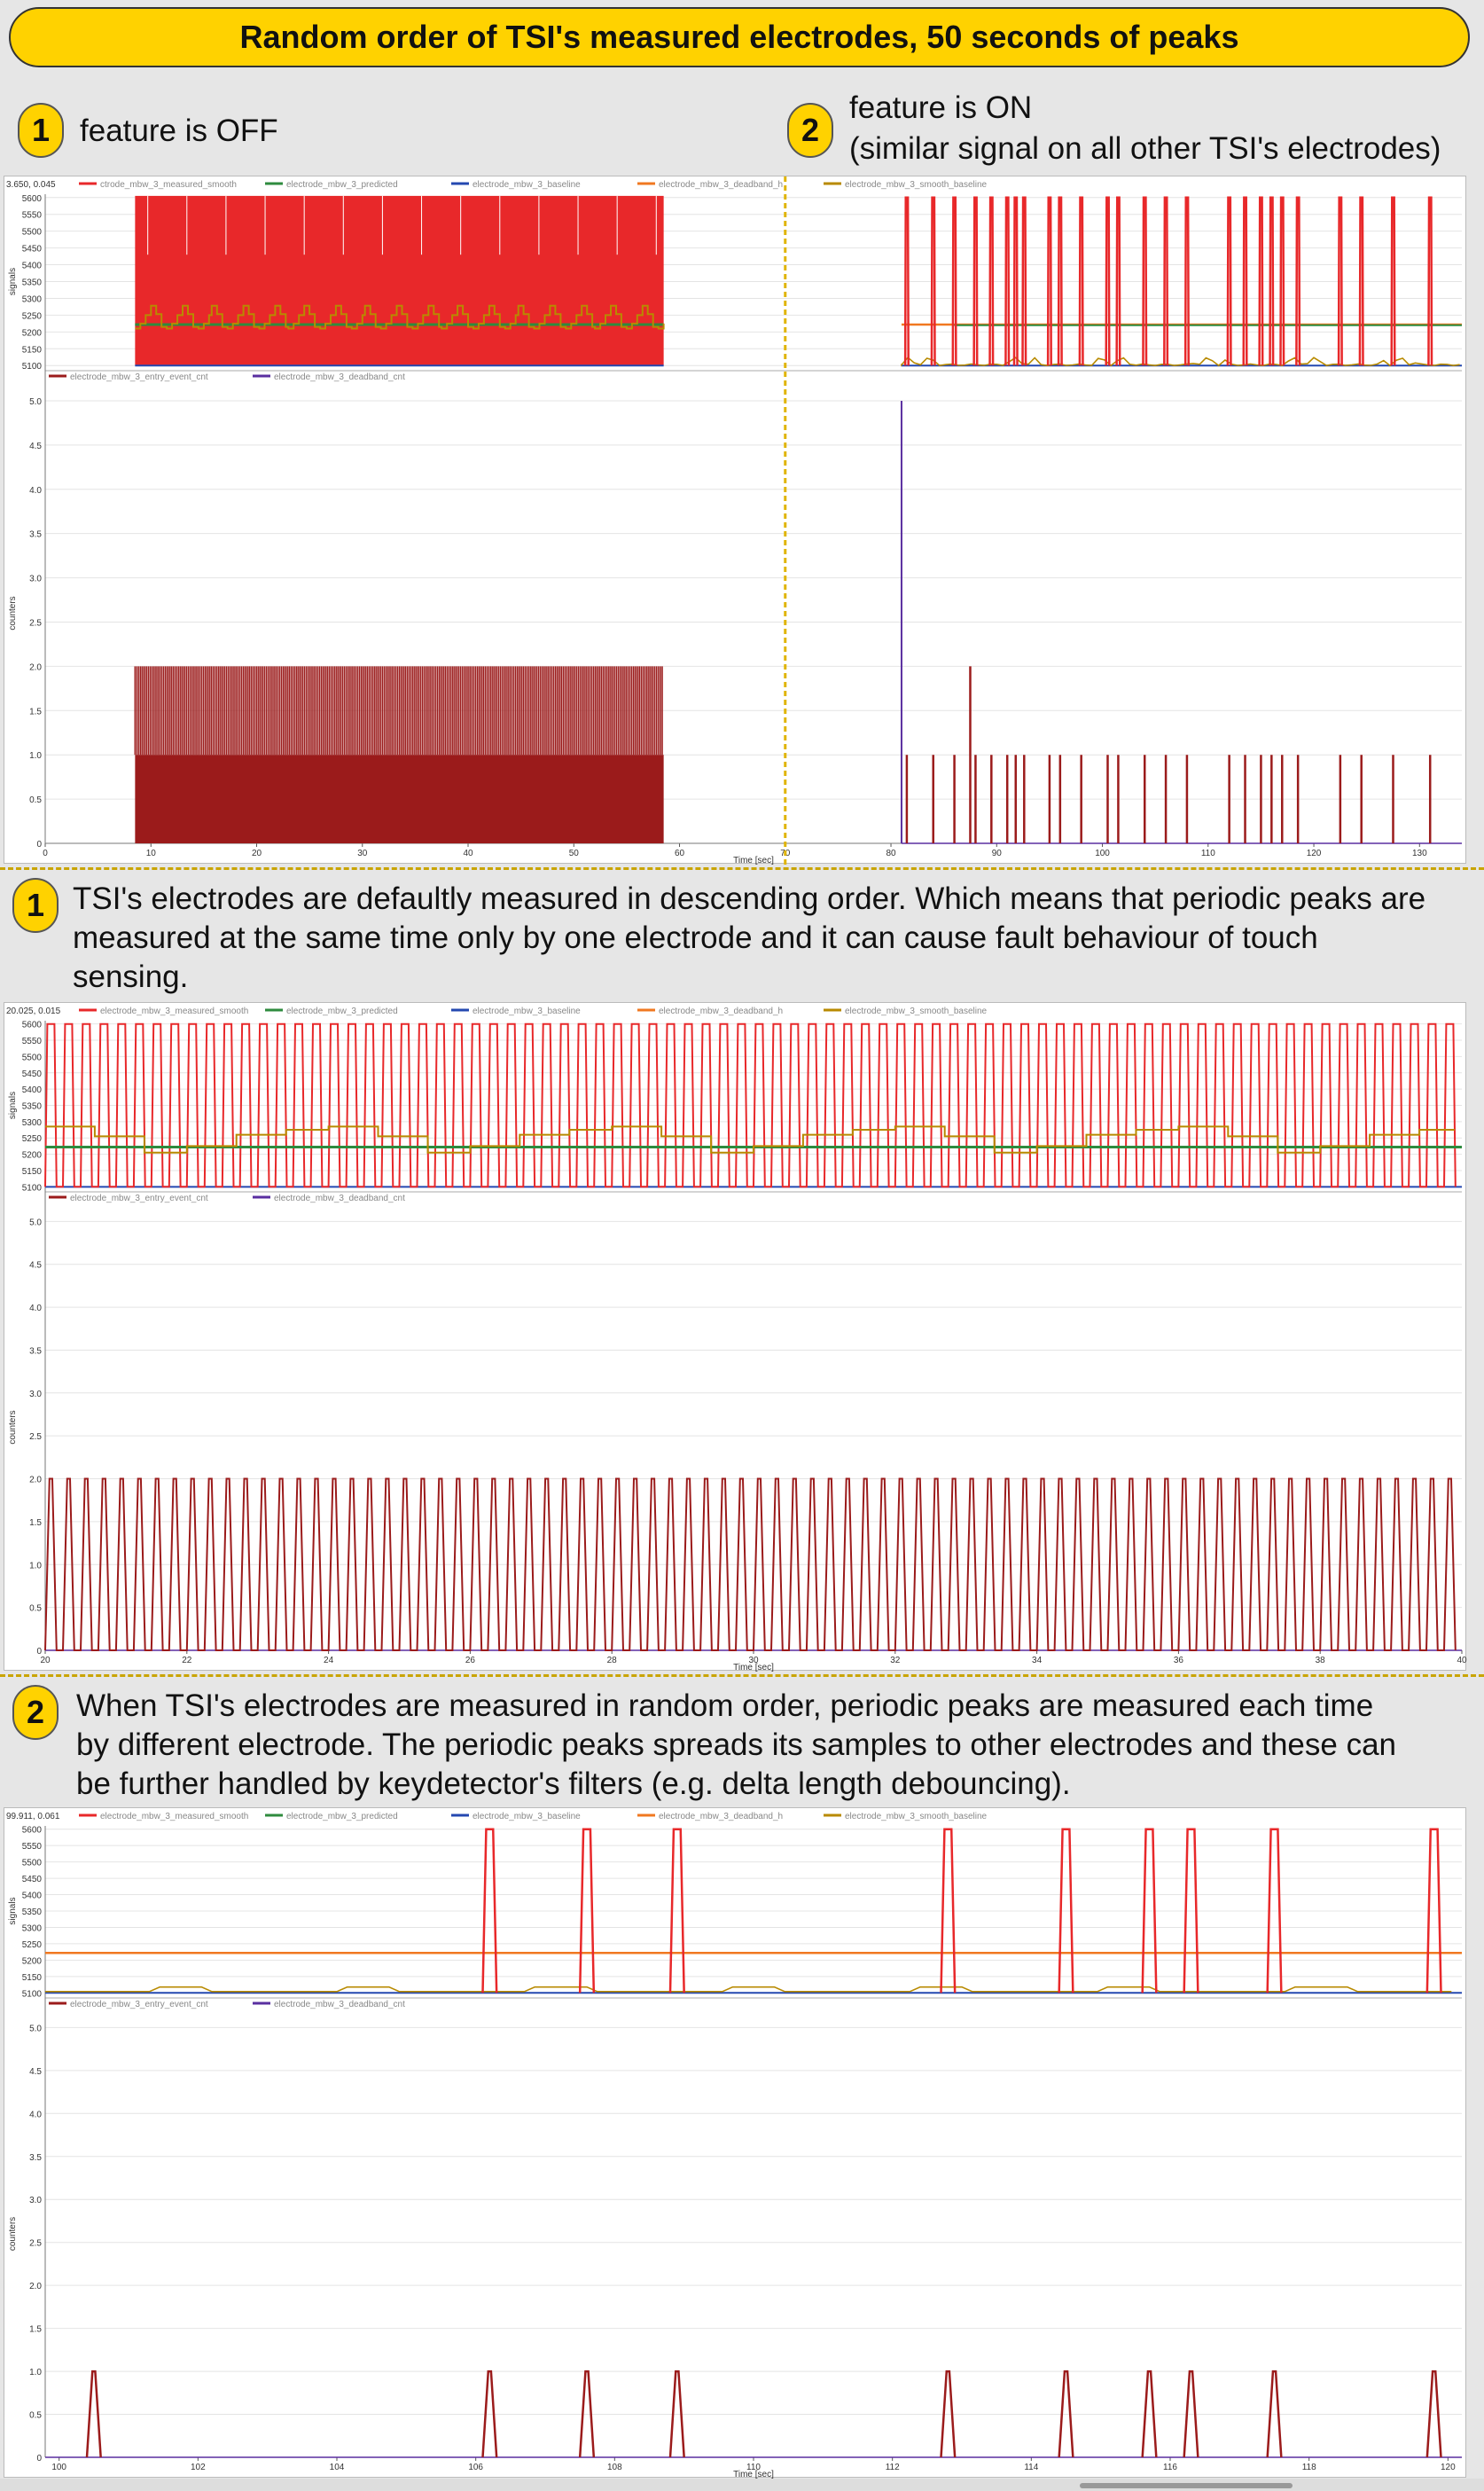  What do you see at coordinates (187, 1660) in the screenshot?
I see `x-tick-label: 22` at bounding box center [187, 1660].